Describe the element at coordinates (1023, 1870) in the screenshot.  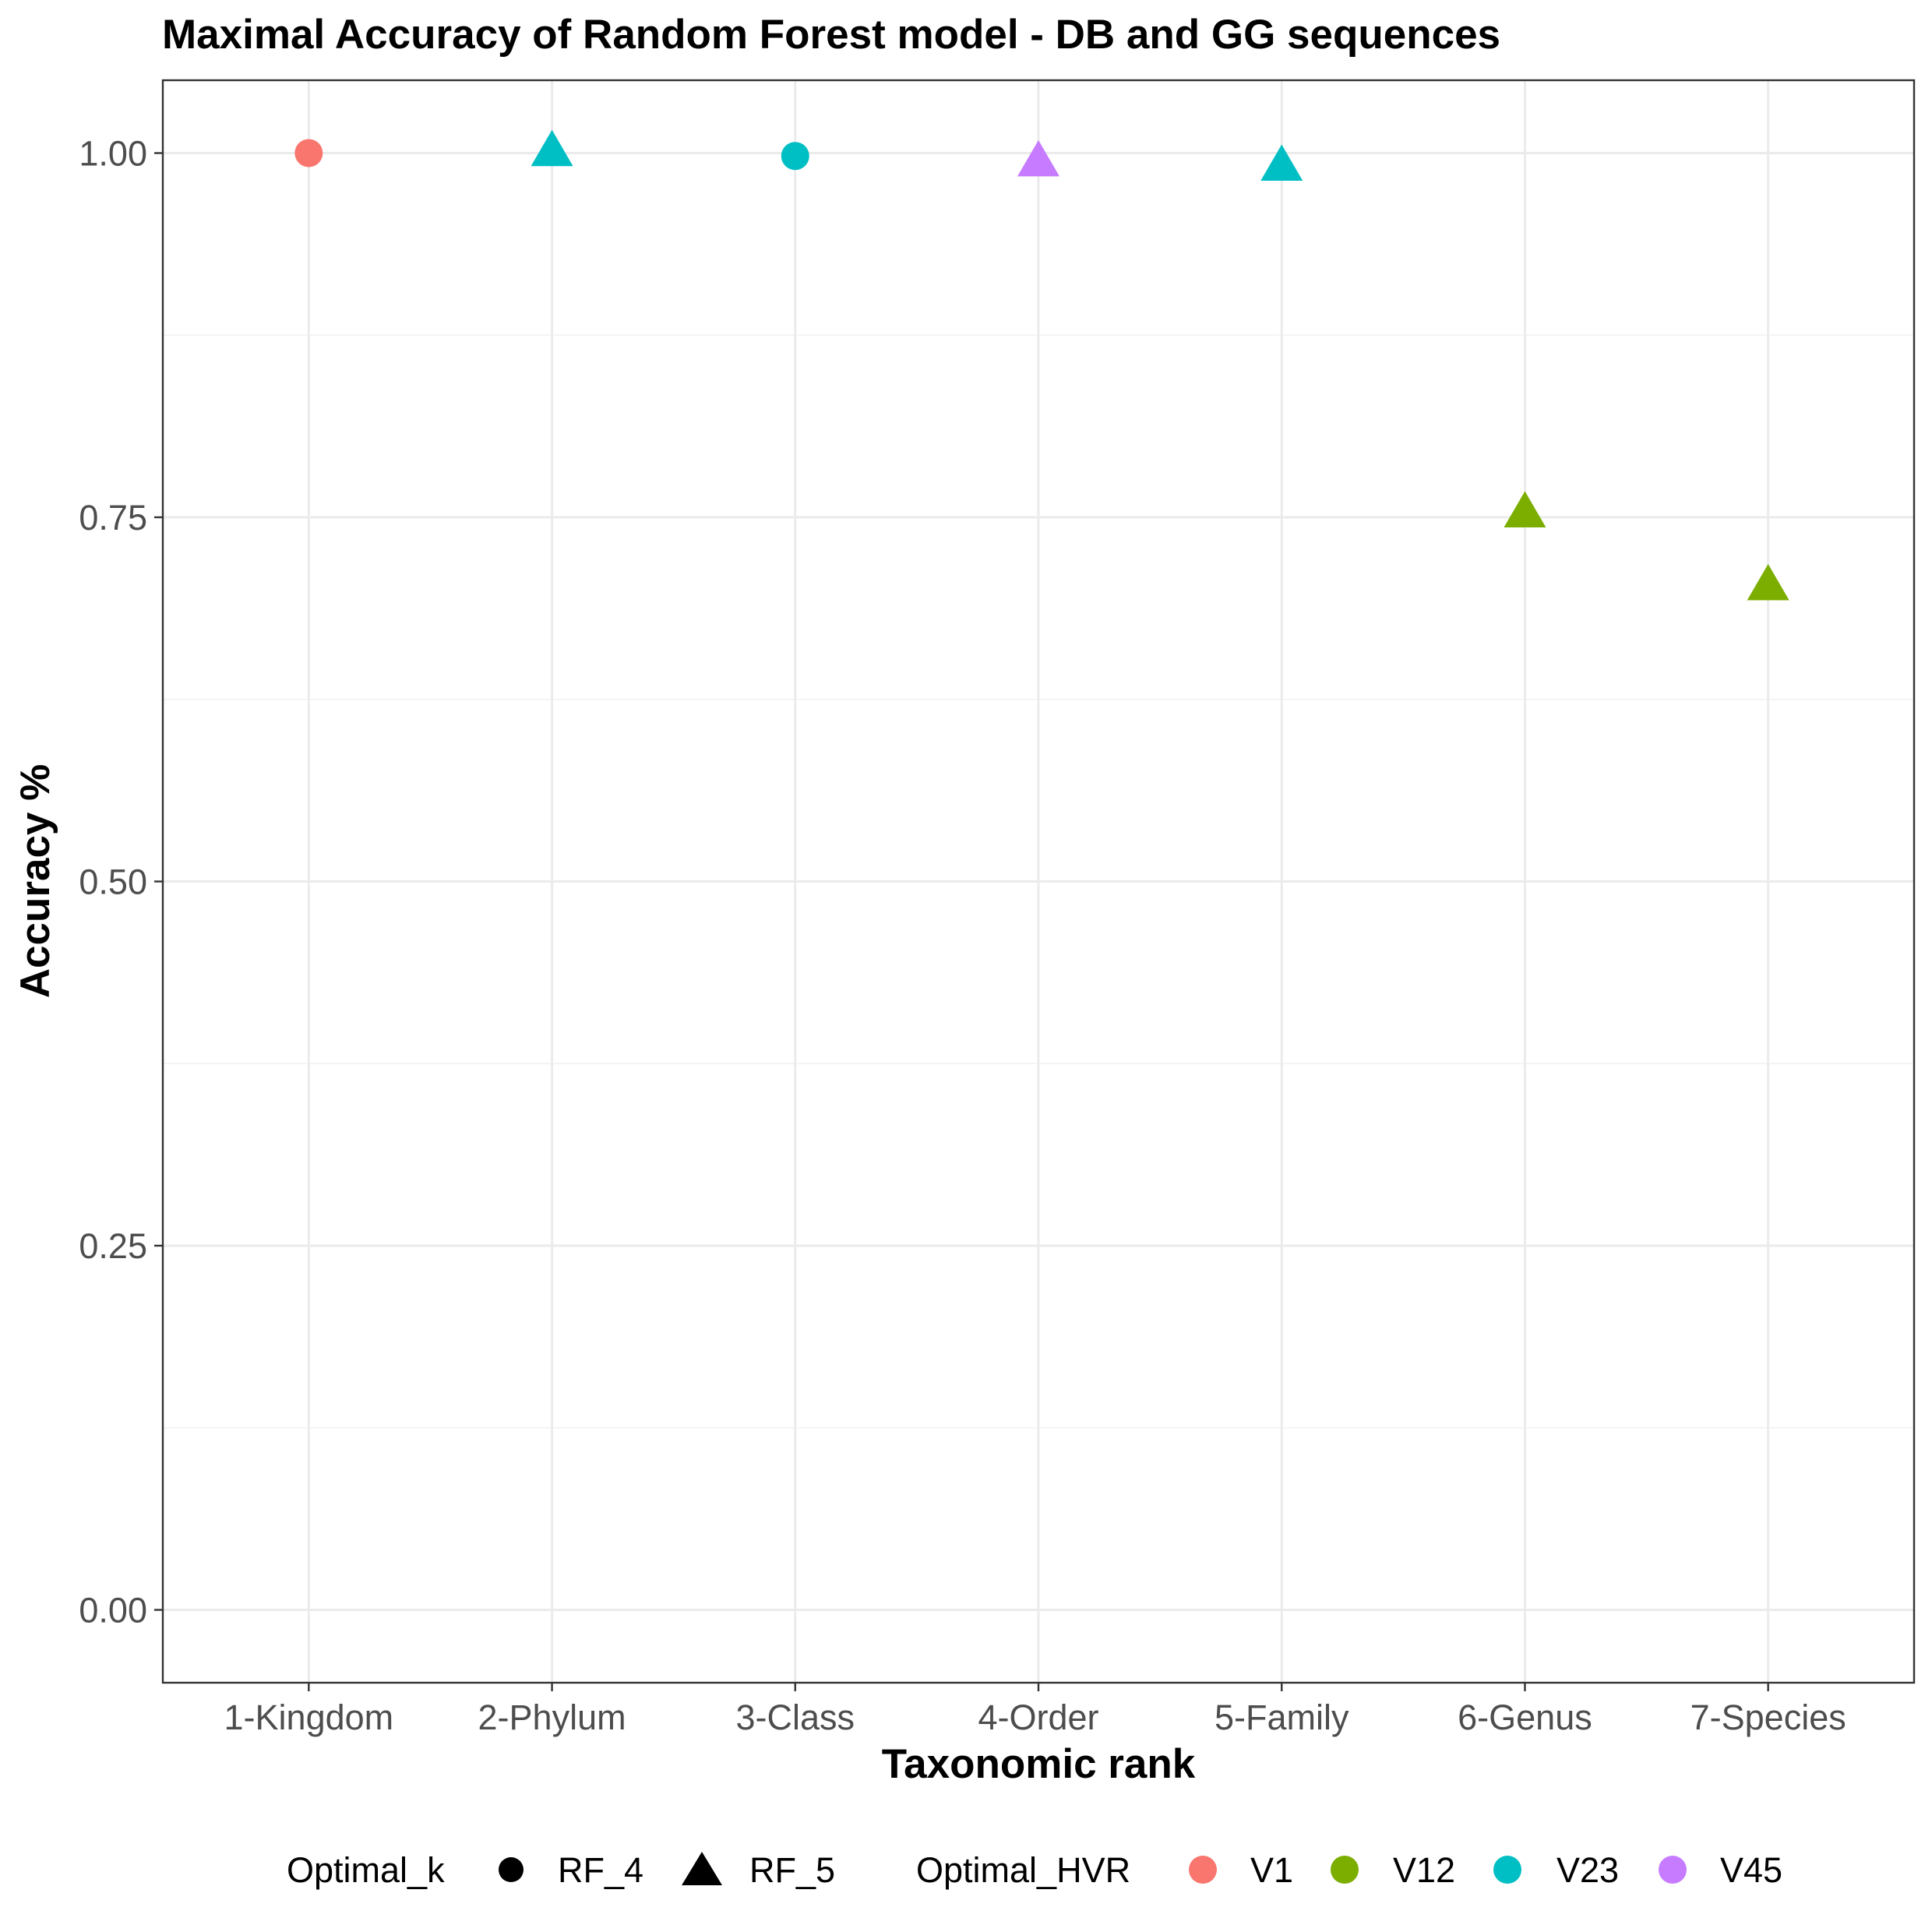
I see `legend-color-title: Optimal_HVR` at that location.